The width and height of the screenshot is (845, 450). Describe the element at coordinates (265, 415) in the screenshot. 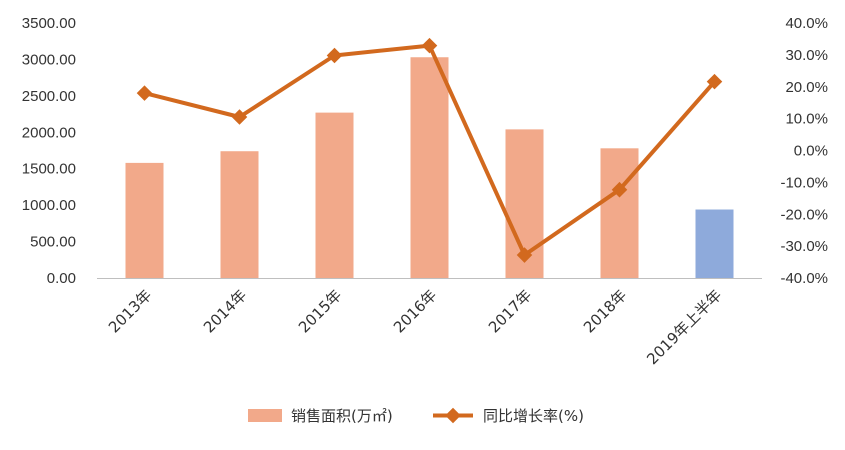

I see `legend-swatch-bar` at that location.